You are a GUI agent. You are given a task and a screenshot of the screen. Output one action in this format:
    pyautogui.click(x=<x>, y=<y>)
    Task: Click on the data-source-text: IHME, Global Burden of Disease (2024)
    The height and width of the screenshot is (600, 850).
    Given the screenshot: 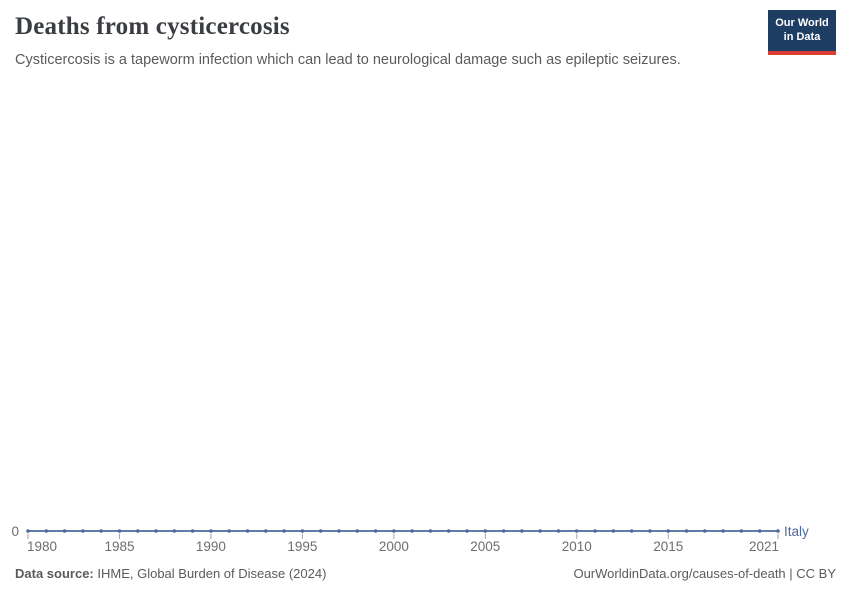 What is the action you would take?
    pyautogui.click(x=210, y=573)
    